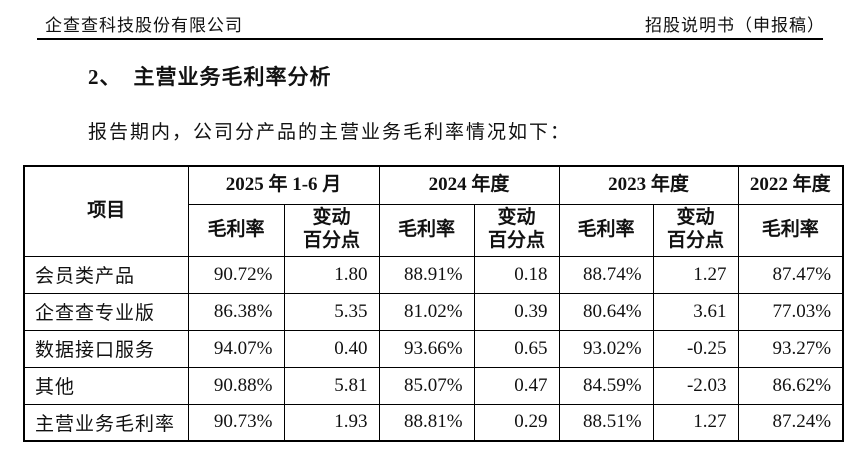 The image size is (865, 455). What do you see at coordinates (331, 274) in the screenshot?
I see `value-cell: 1.80` at bounding box center [331, 274].